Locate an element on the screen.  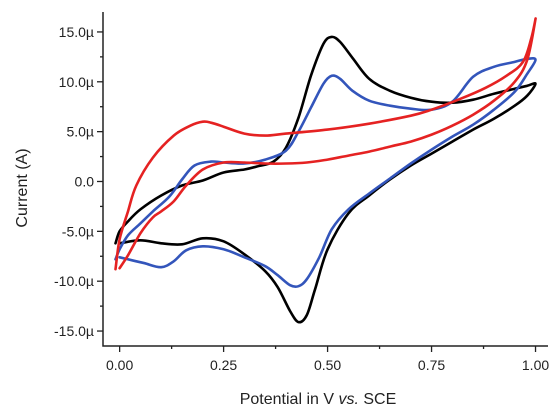
y-tick-label: -5.0µ is located at coordinates (78, 231).